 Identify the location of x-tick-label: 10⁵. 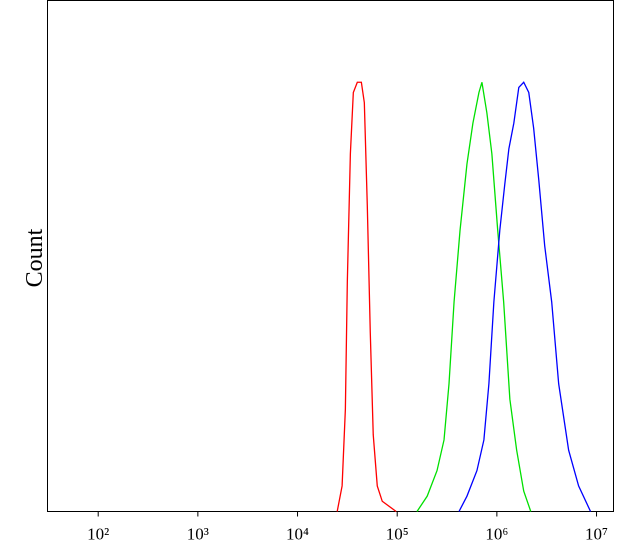
(397, 534).